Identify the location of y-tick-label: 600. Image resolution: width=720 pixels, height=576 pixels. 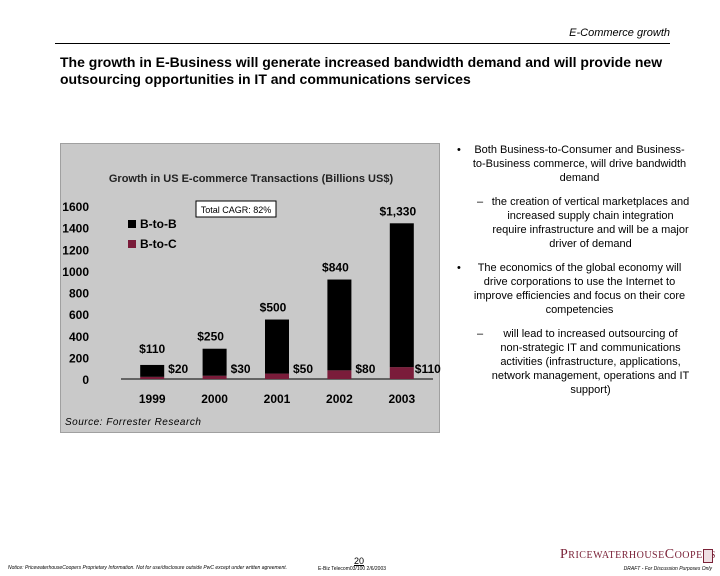
(79, 315).